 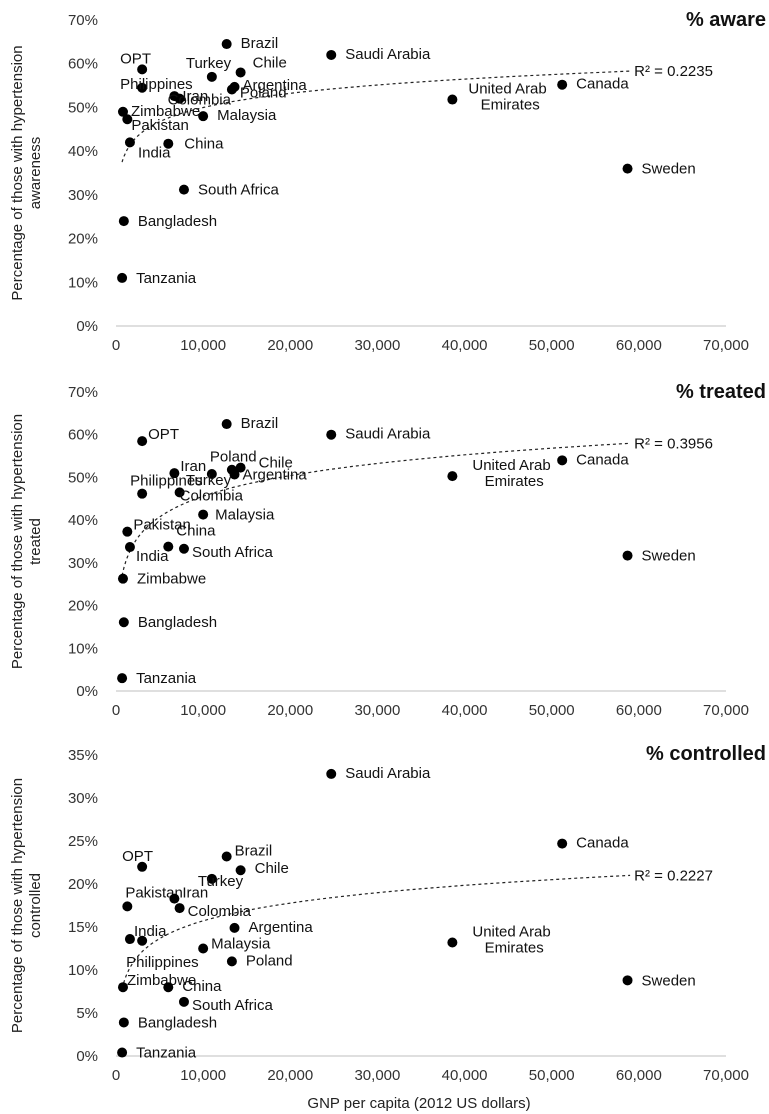 What do you see at coordinates (673, 443) in the screenshot?
I see `r-squared-label: R² = 0.3956` at bounding box center [673, 443].